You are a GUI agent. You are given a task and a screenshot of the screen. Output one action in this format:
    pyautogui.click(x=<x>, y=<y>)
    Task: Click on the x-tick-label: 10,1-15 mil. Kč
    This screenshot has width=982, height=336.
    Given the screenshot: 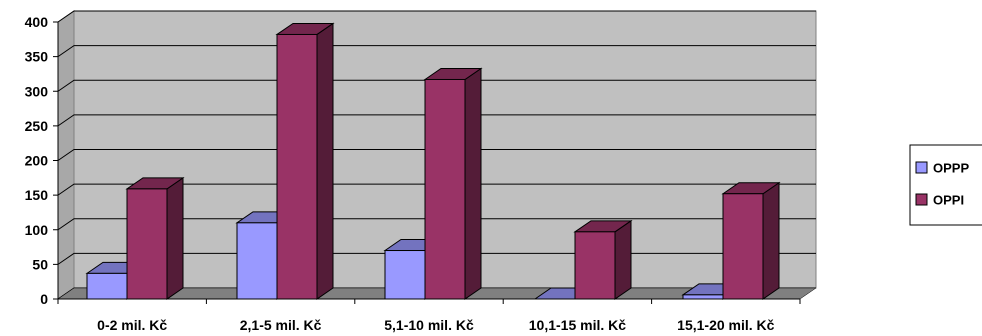 What is the action you would take?
    pyautogui.click(x=577, y=325)
    